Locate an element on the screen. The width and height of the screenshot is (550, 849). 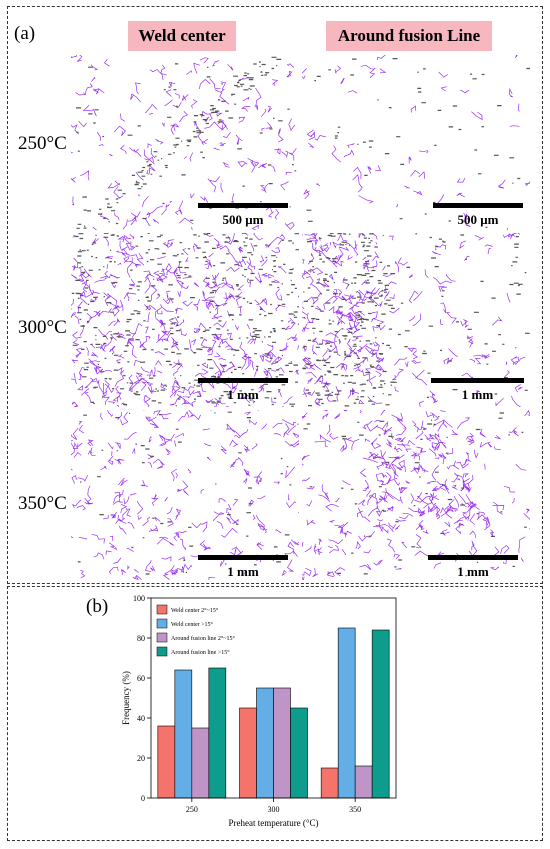
scale-bar-fusion-line-250: 500 μm is located at coordinates (478, 215).